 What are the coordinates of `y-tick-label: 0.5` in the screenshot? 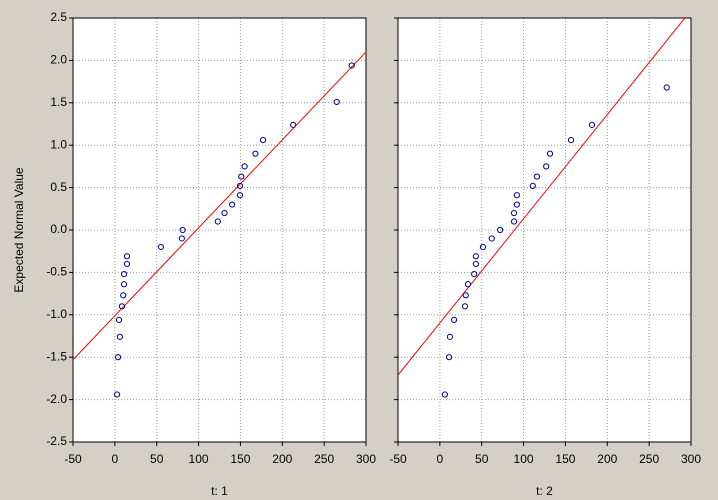 It's located at (58, 187).